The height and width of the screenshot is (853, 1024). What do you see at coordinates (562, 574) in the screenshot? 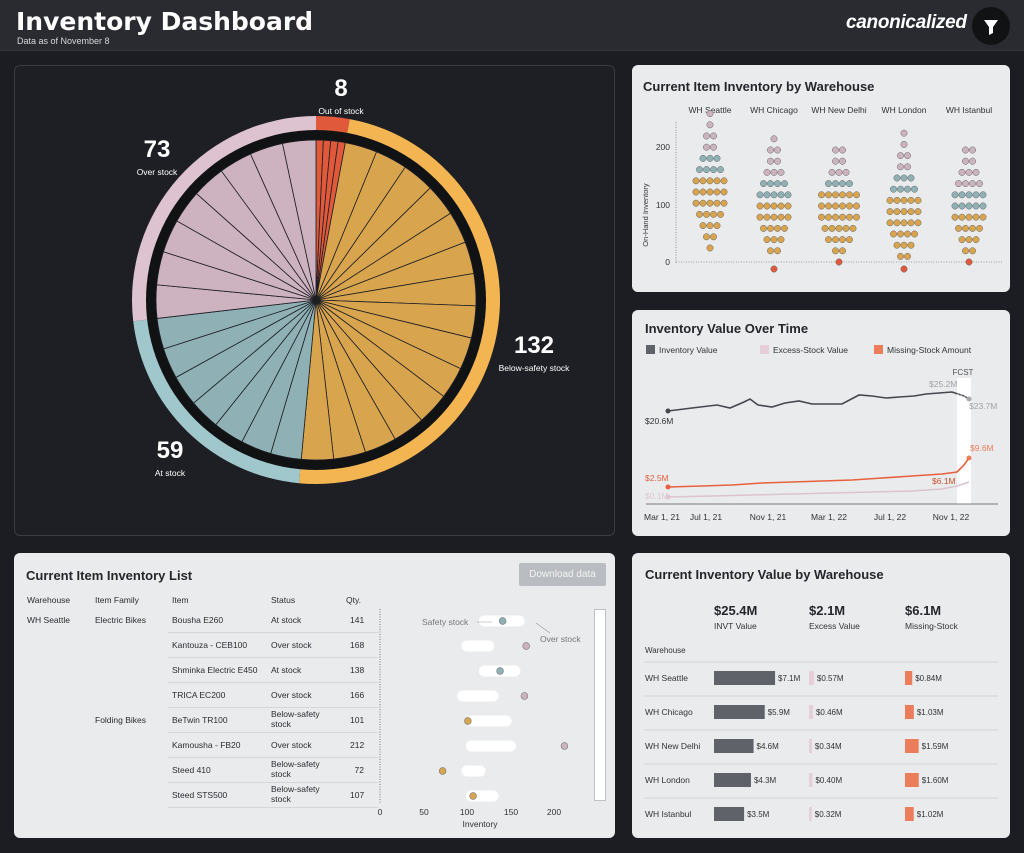
I see `download-data-button: Download data` at bounding box center [562, 574].